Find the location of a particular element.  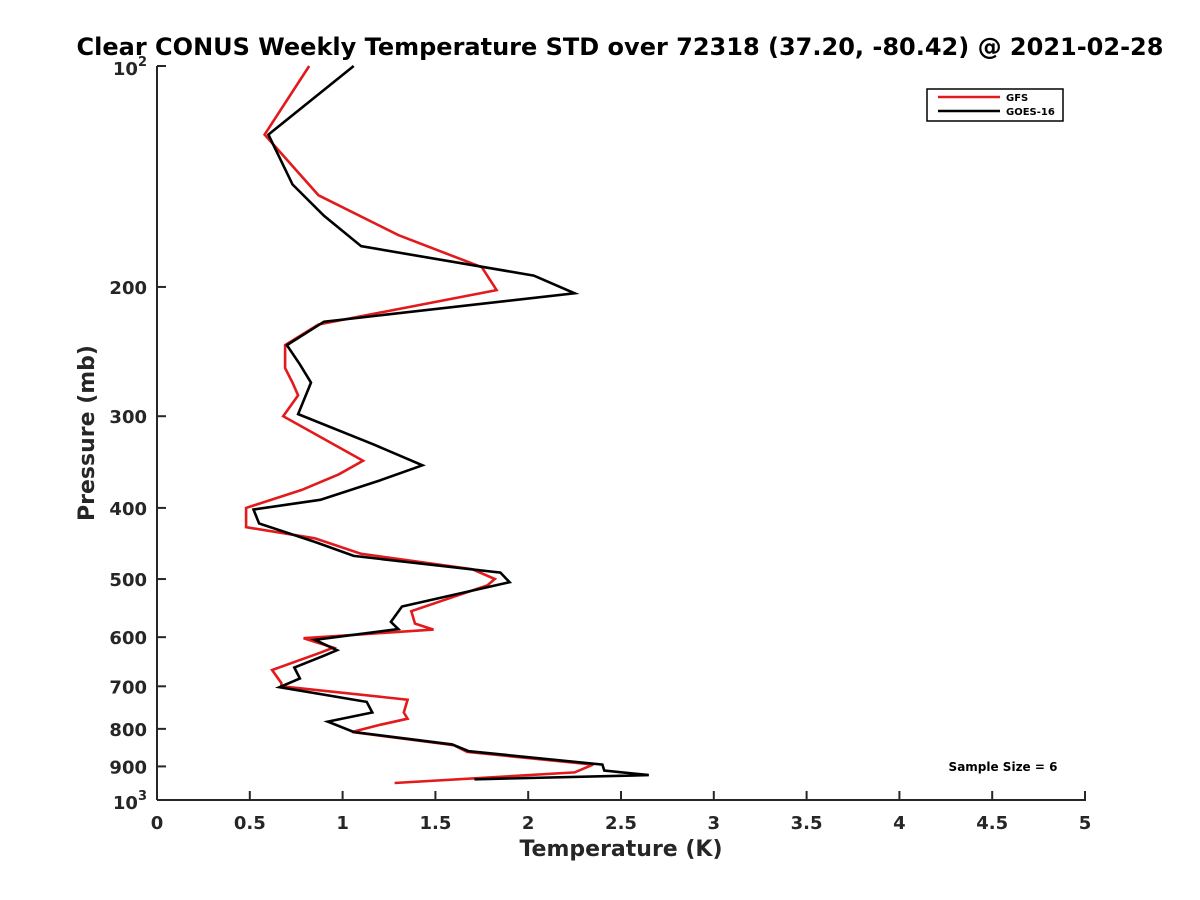

y-tick-label: 500 is located at coordinates (128, 580).